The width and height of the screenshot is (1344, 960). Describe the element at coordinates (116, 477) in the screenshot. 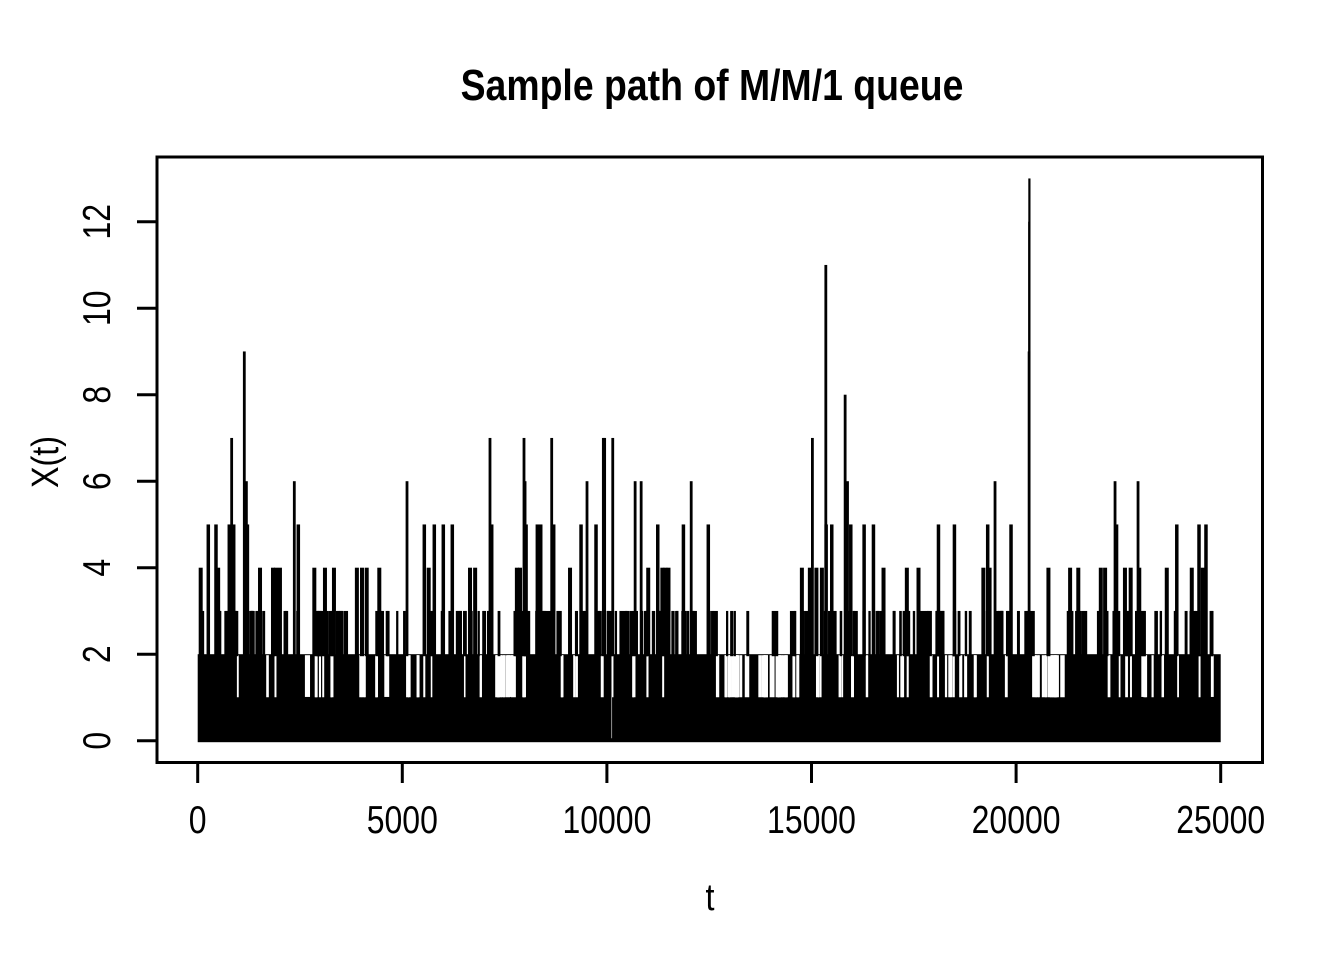

I see `y-axis-ticks: 0 2 4 6 8 10 12` at that location.